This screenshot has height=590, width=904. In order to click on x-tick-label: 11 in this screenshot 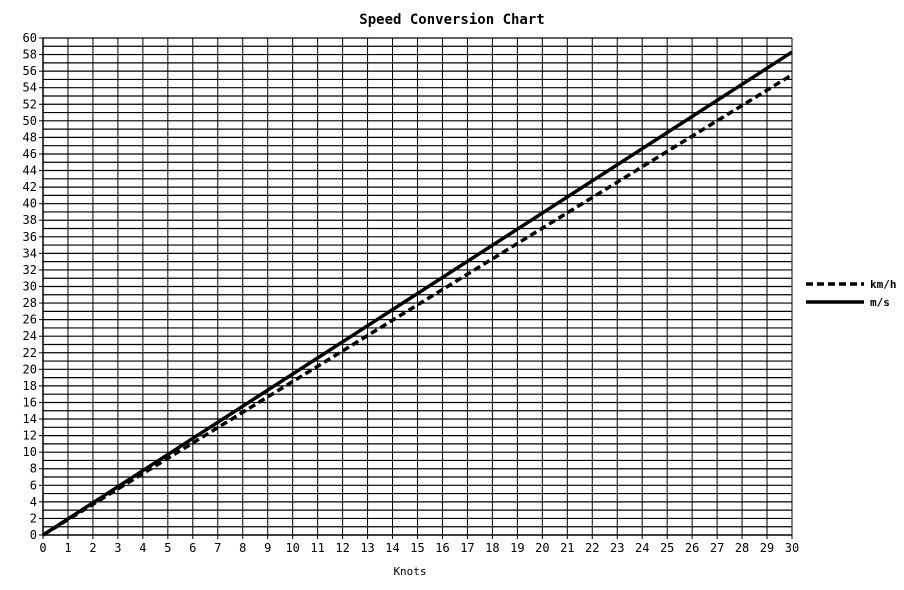, I will do `click(317, 548)`.